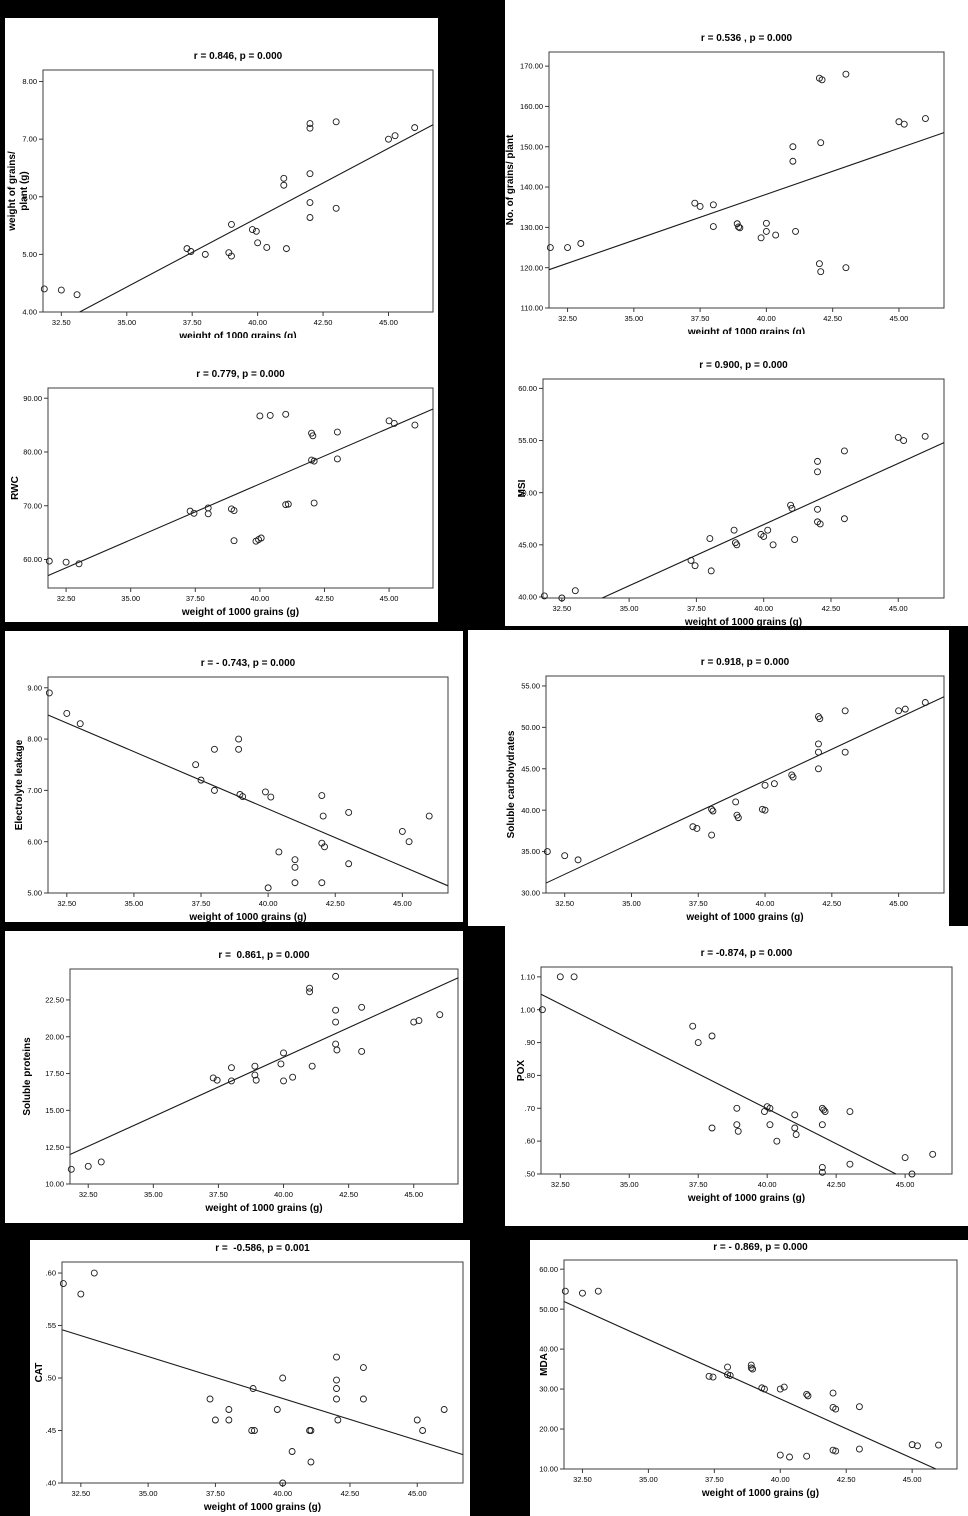 This screenshot has width=968, height=1516. Describe the element at coordinates (34, 790) in the screenshot. I see `y-tick-label: 7.00` at that location.